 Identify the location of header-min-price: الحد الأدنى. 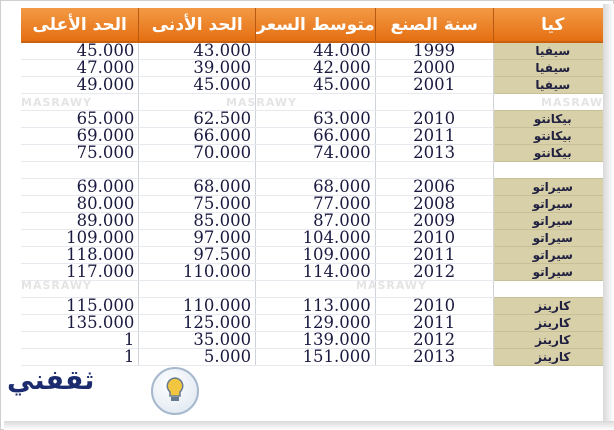
(197, 25).